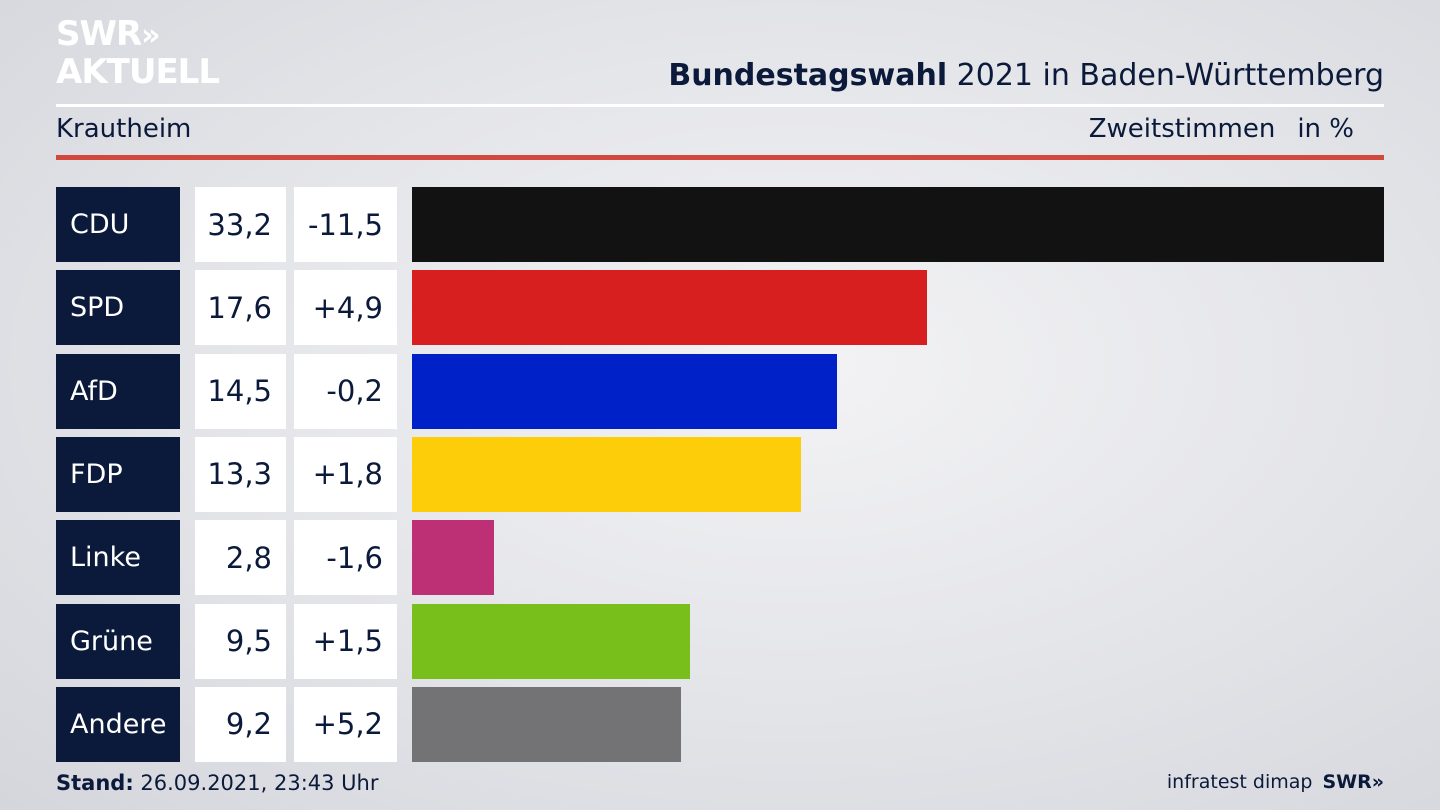 The width and height of the screenshot is (1440, 810). What do you see at coordinates (345, 558) in the screenshot?
I see `change-label: -1,6` at bounding box center [345, 558].